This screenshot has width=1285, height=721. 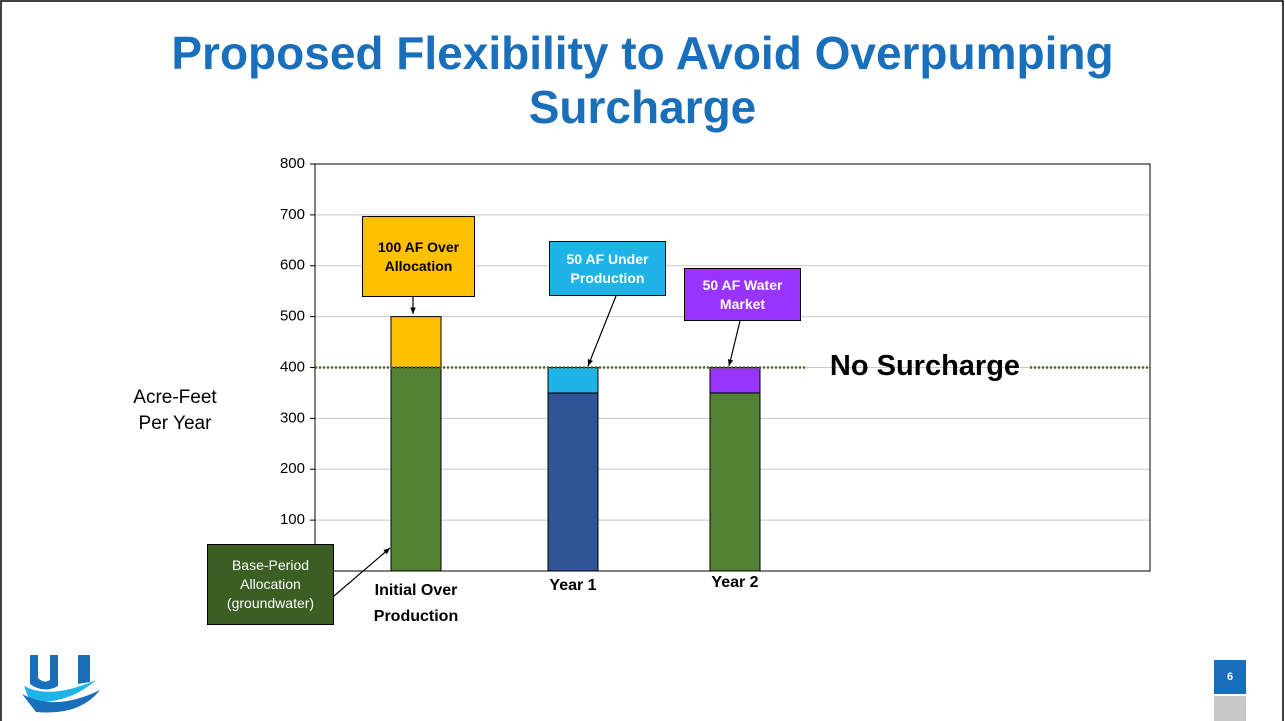 I want to click on x-tick-label: Year 2, so click(x=735, y=582).